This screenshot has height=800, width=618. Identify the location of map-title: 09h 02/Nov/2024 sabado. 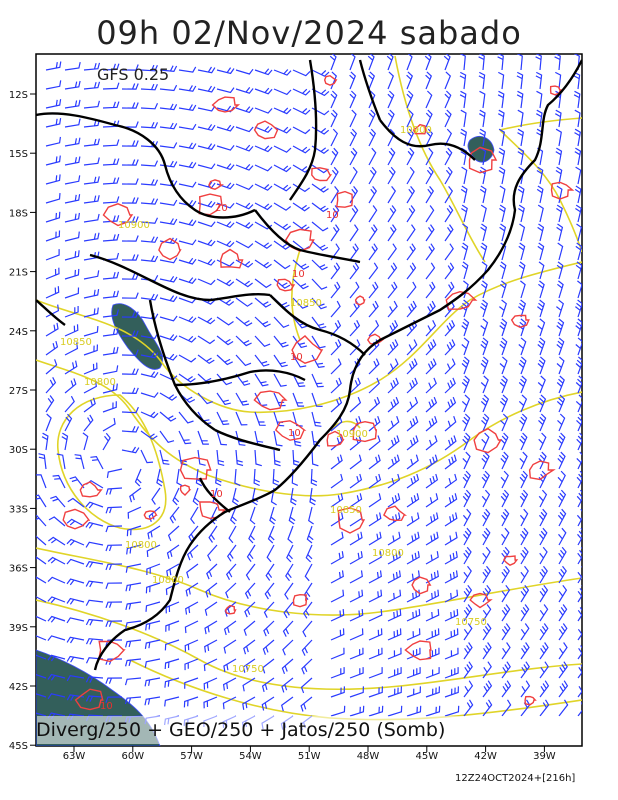
(309, 33).